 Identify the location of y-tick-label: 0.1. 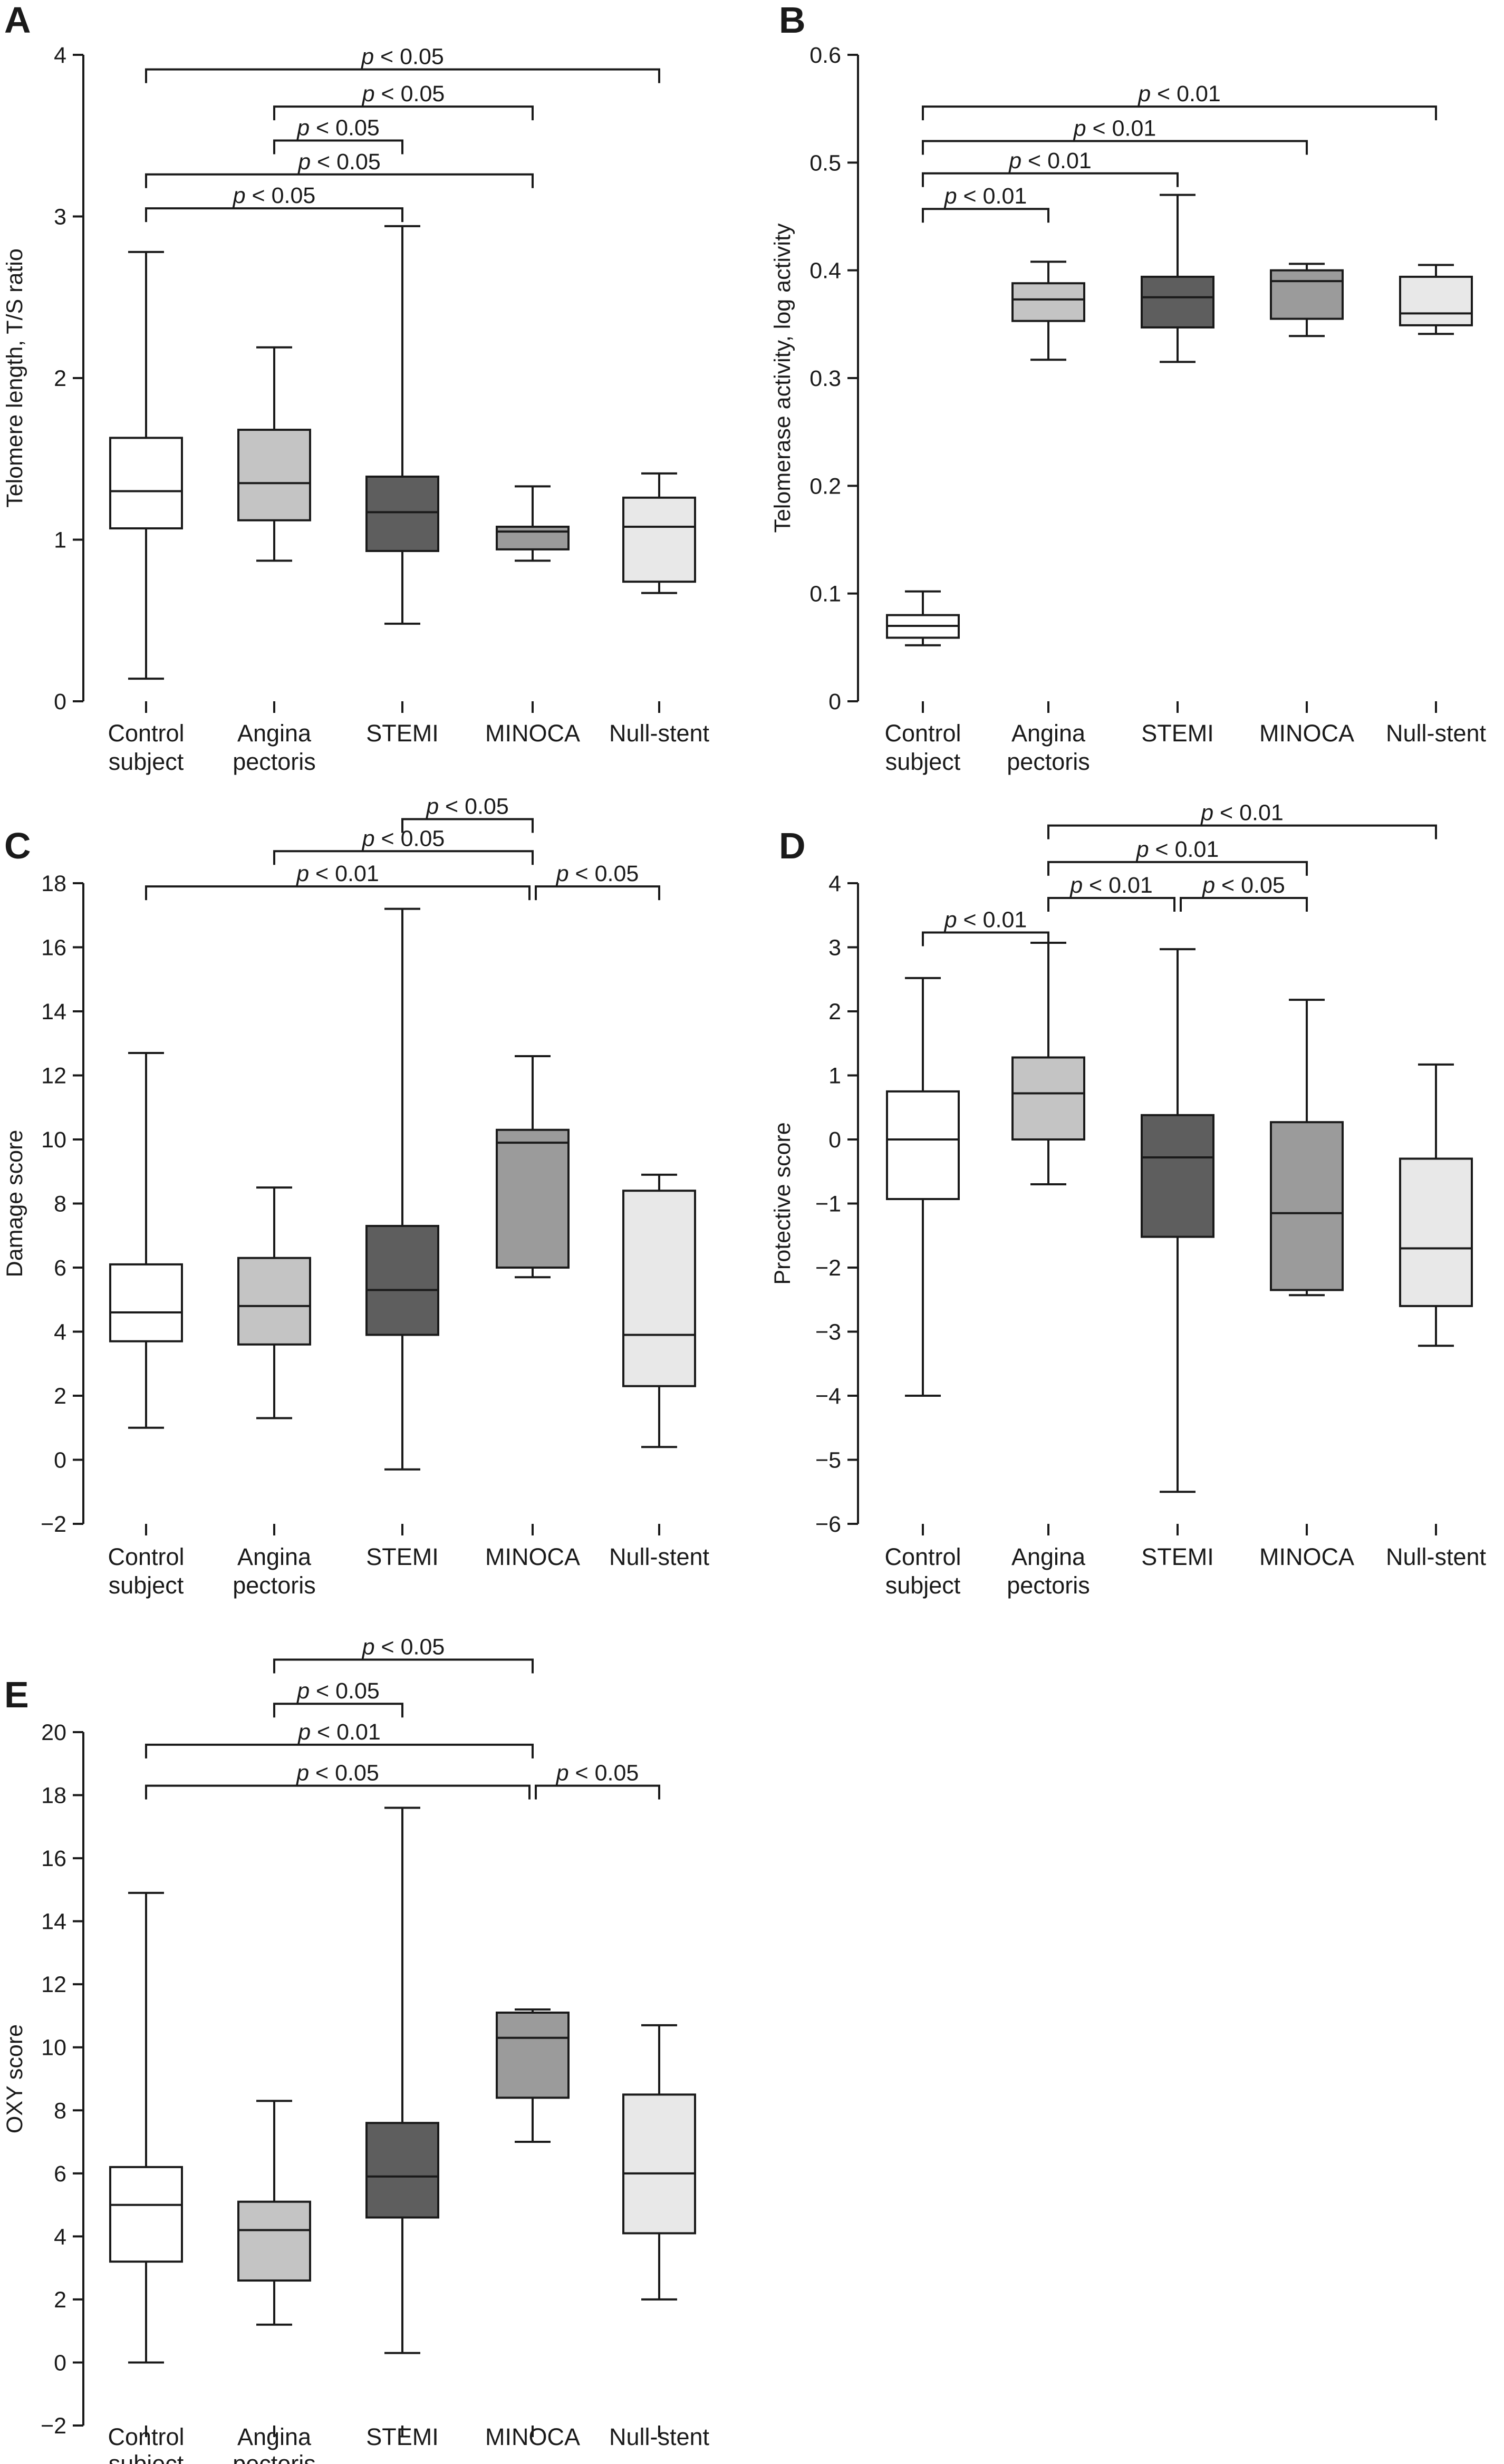
(825, 594).